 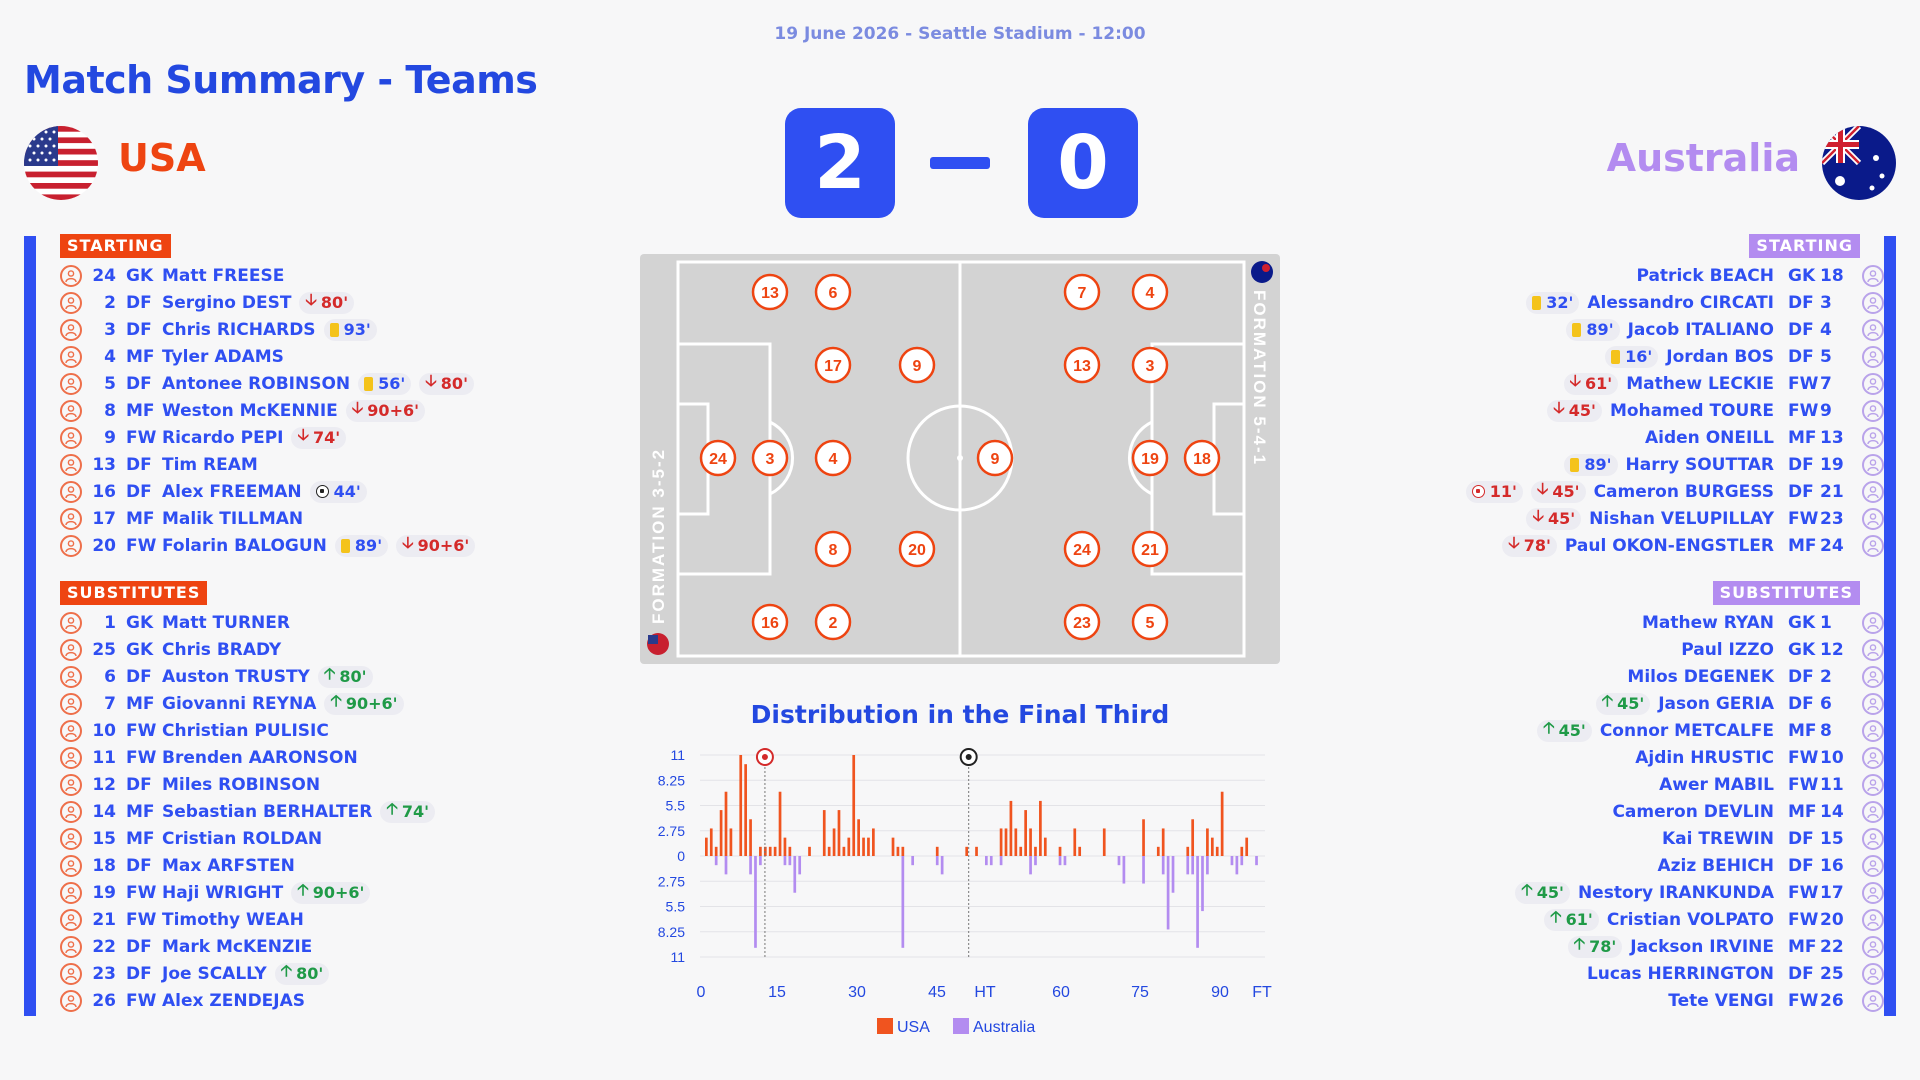 I want to click on player-row: 21 FW Timothy WEAH, so click(x=247, y=919).